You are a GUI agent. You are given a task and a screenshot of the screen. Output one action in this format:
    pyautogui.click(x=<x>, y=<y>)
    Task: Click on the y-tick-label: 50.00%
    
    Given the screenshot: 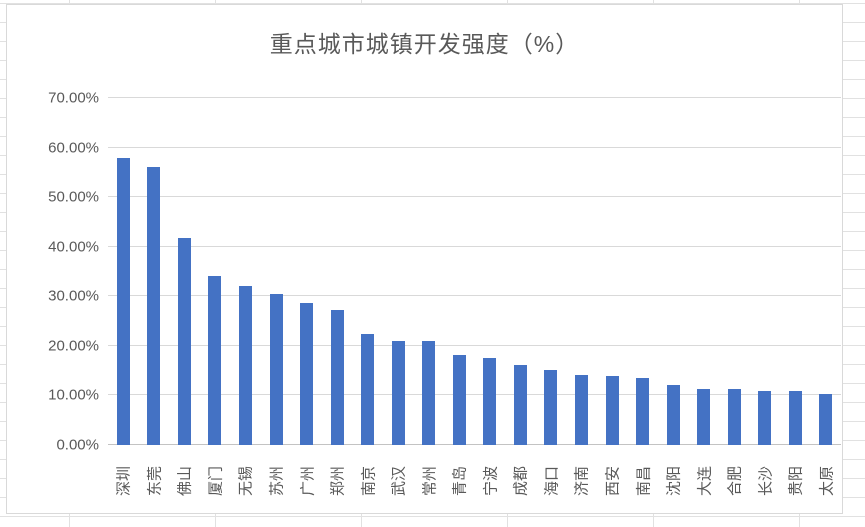 What is the action you would take?
    pyautogui.click(x=73, y=197)
    